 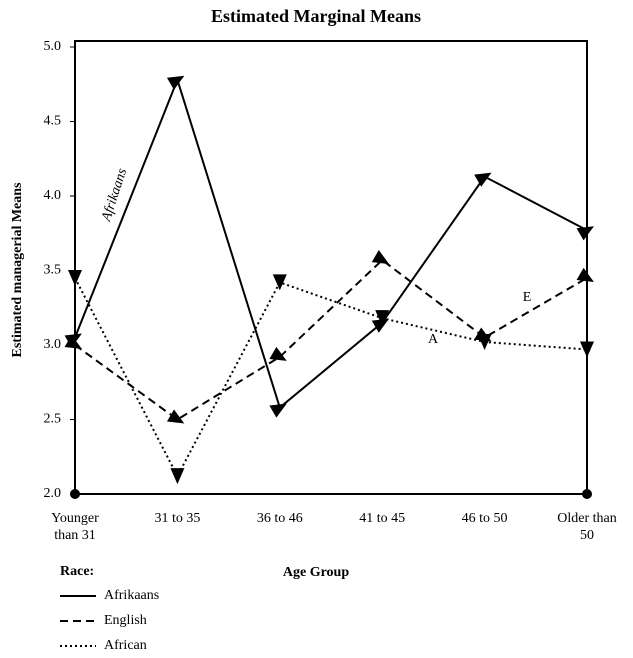 What do you see at coordinates (484, 518) in the screenshot?
I see `x-tick-label: 46 to 50` at bounding box center [484, 518].